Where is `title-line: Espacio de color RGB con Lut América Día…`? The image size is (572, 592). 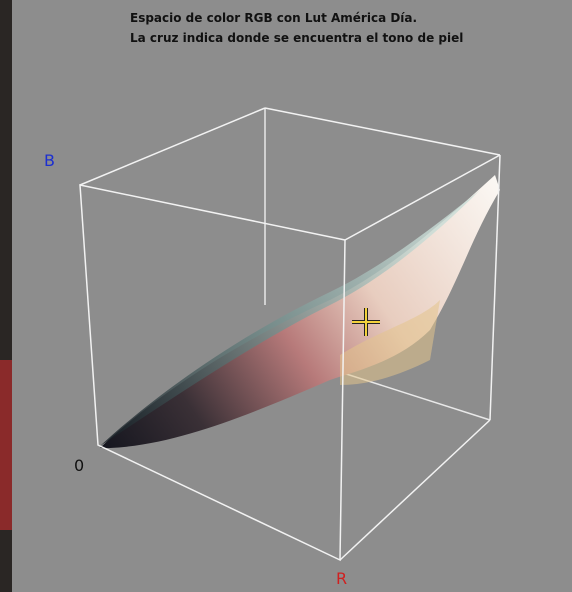 title-line: Espacio de color RGB con Lut América Día… is located at coordinates (273, 18).